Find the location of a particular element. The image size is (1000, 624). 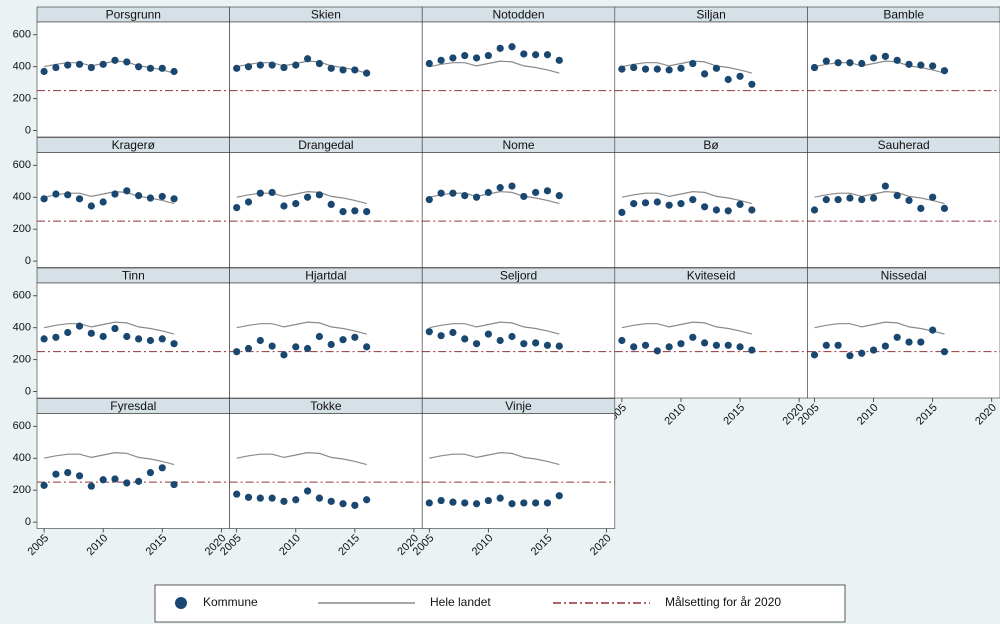

panel: Drangedal is located at coordinates (326, 202).